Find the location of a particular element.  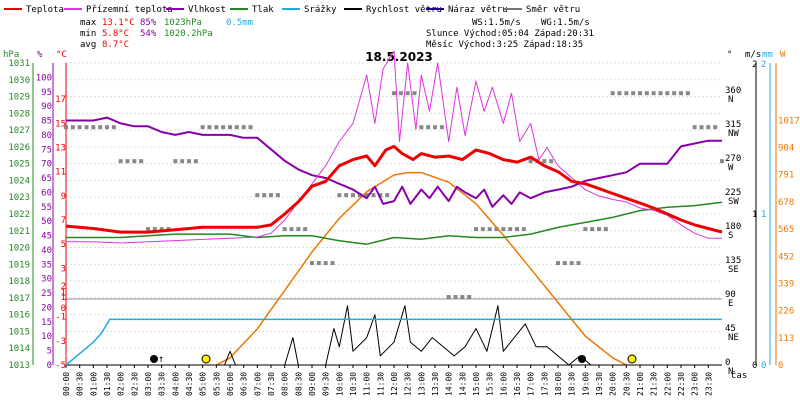

time-tick-label: 00:30 is located at coordinates (80, 384).